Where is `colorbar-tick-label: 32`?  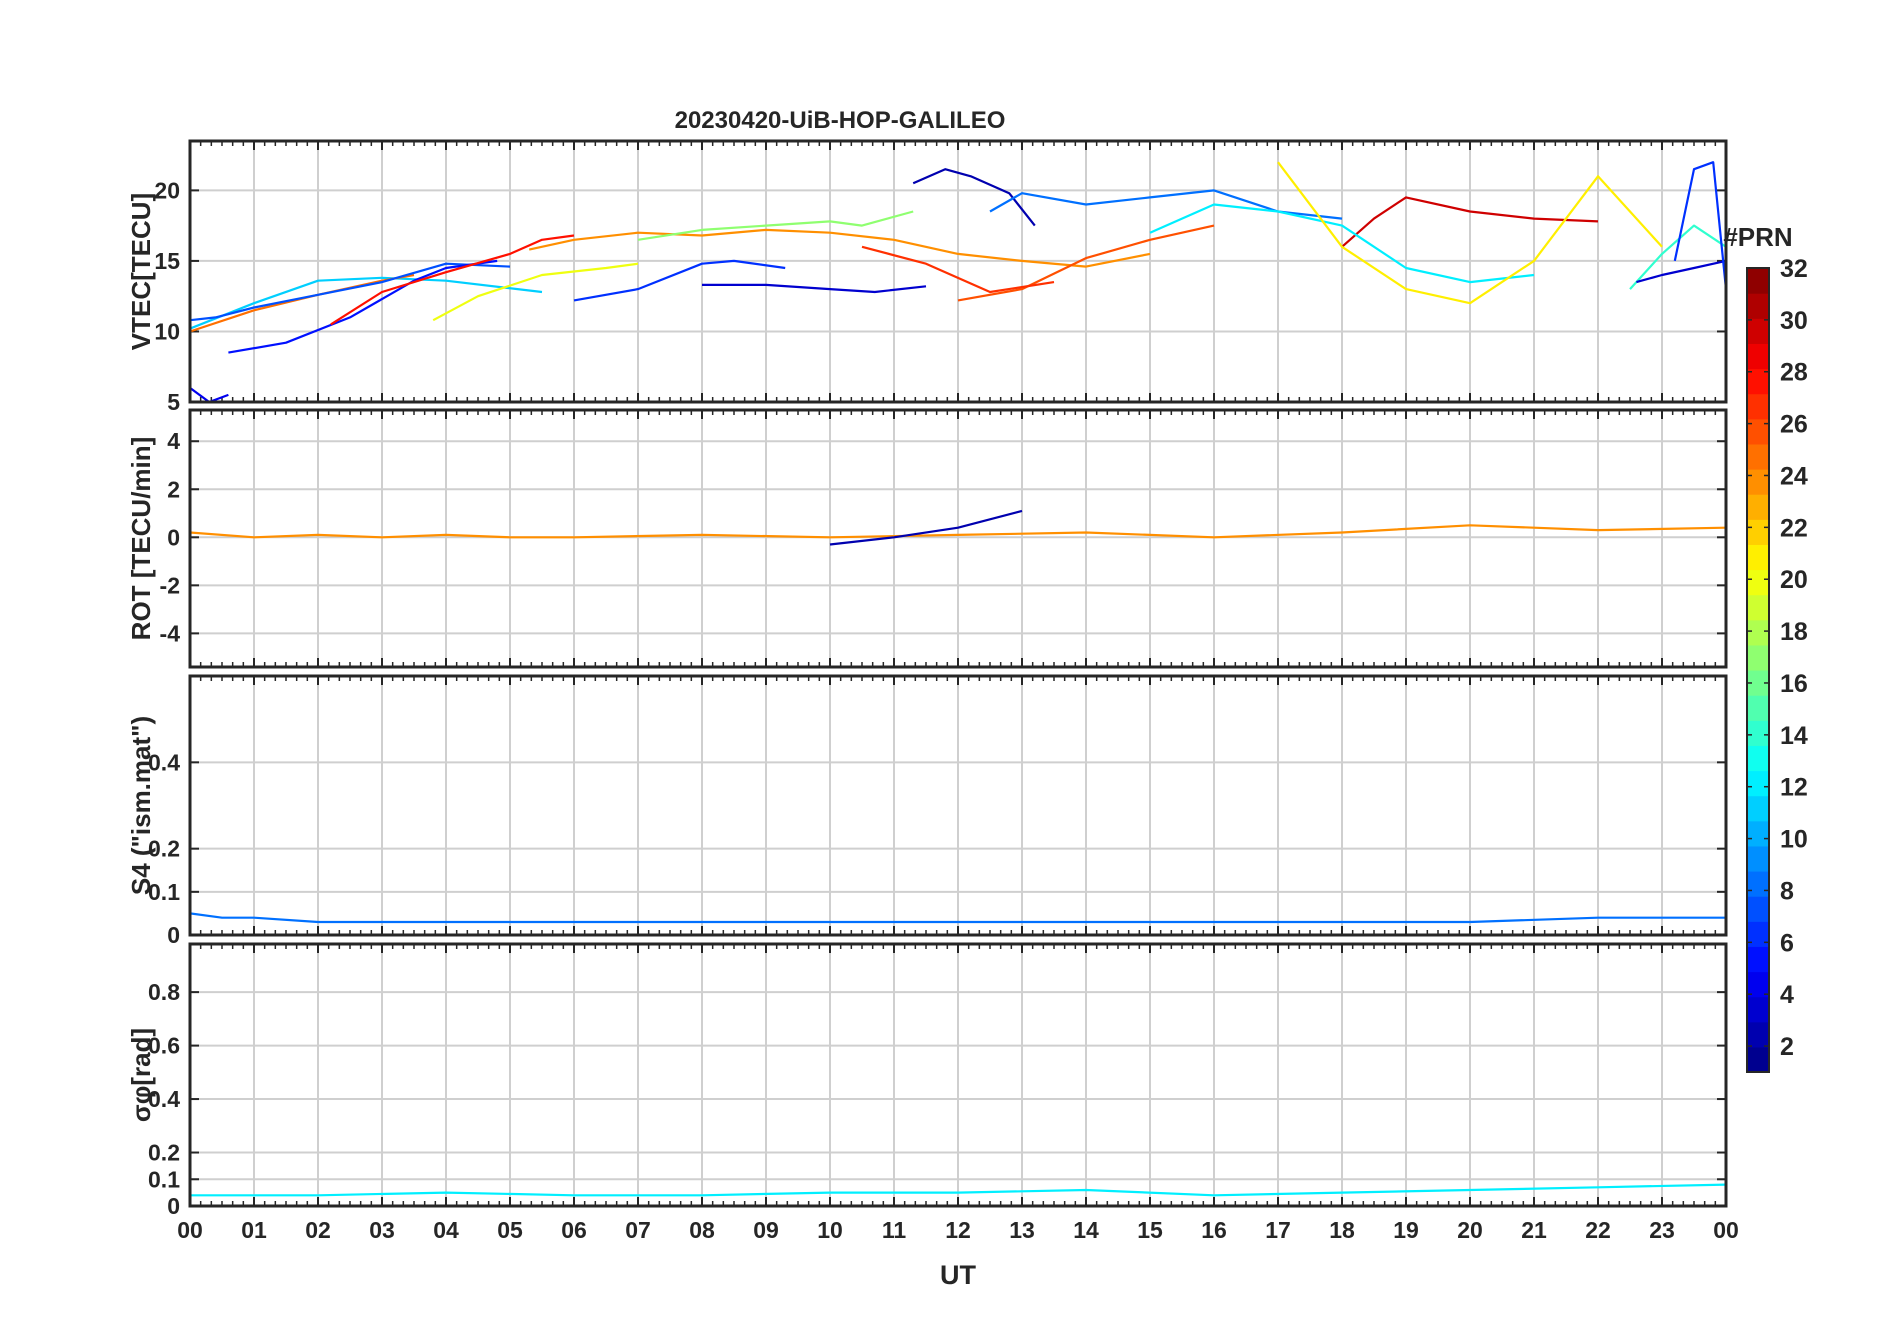 colorbar-tick-label: 32 is located at coordinates (1794, 269).